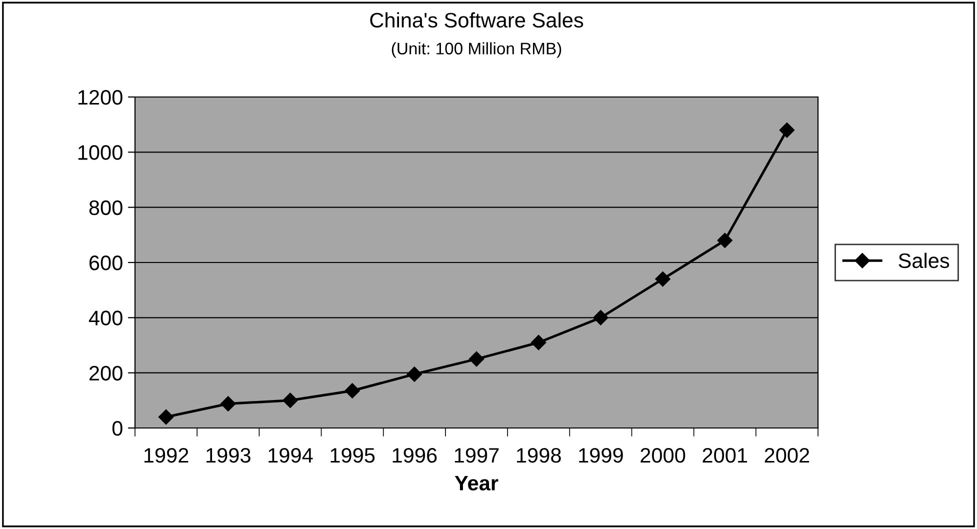 The width and height of the screenshot is (977, 529). What do you see at coordinates (539, 455) in the screenshot?
I see `x-tick-label: 1998` at bounding box center [539, 455].